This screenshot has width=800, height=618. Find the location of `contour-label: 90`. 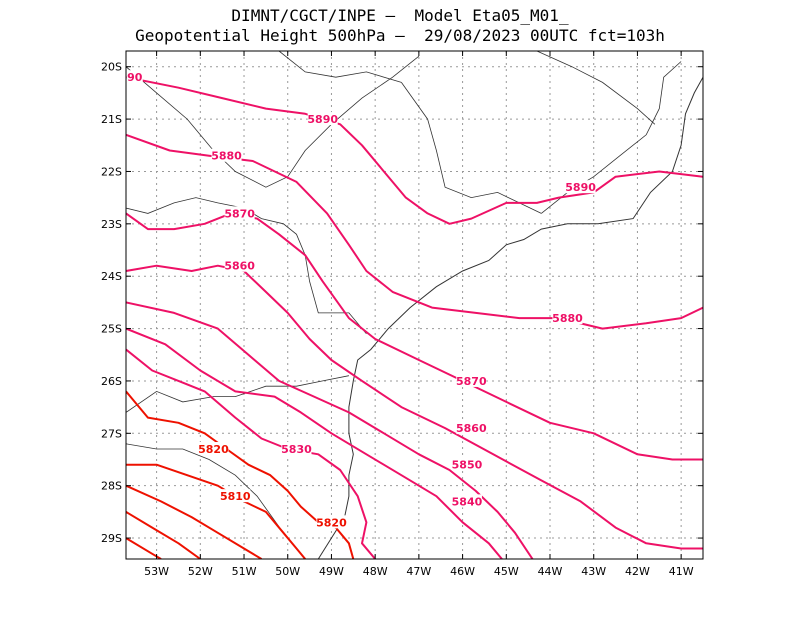

contour-label: 90 is located at coordinates (135, 77).